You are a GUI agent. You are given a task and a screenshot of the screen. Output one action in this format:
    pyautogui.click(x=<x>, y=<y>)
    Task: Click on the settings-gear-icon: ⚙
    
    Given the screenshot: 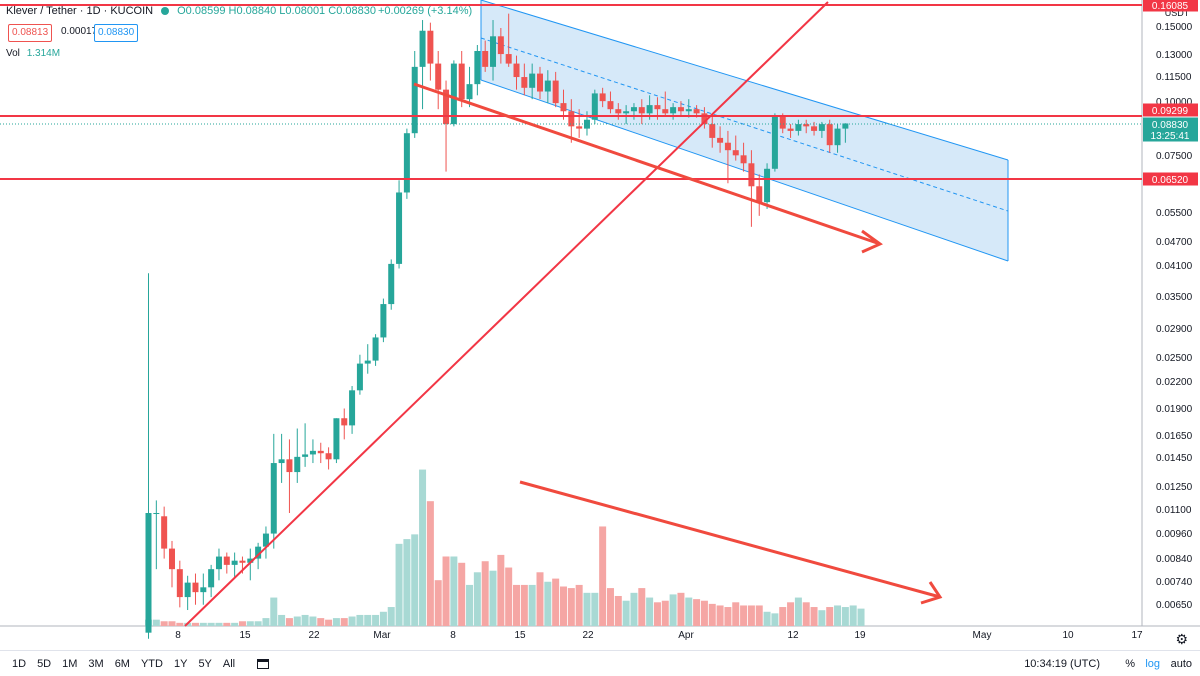 What is the action you would take?
    pyautogui.click(x=1181, y=639)
    